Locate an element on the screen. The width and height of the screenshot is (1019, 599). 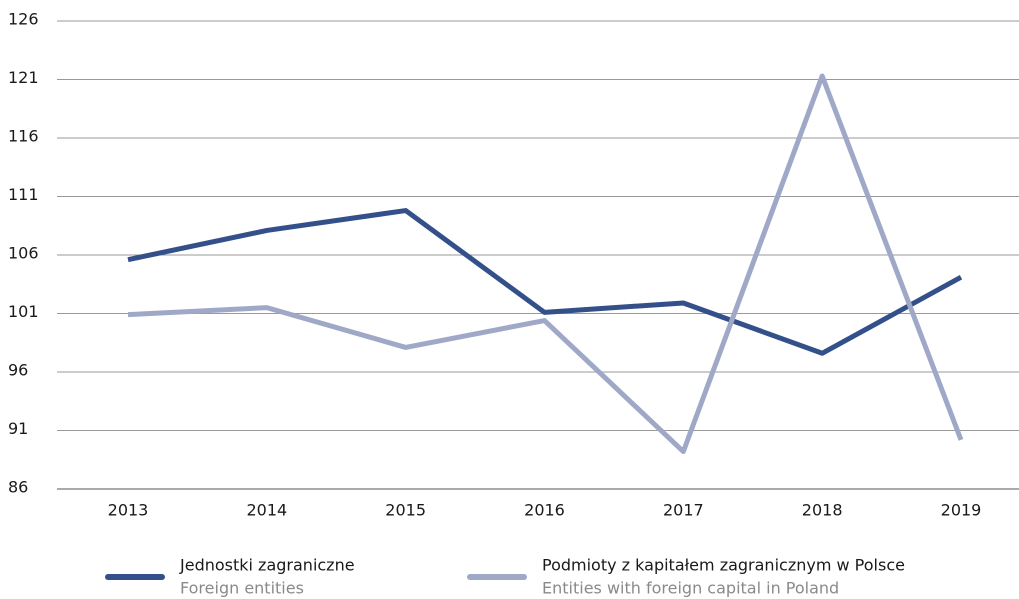
y-tick-label: 91 is located at coordinates (18, 428).